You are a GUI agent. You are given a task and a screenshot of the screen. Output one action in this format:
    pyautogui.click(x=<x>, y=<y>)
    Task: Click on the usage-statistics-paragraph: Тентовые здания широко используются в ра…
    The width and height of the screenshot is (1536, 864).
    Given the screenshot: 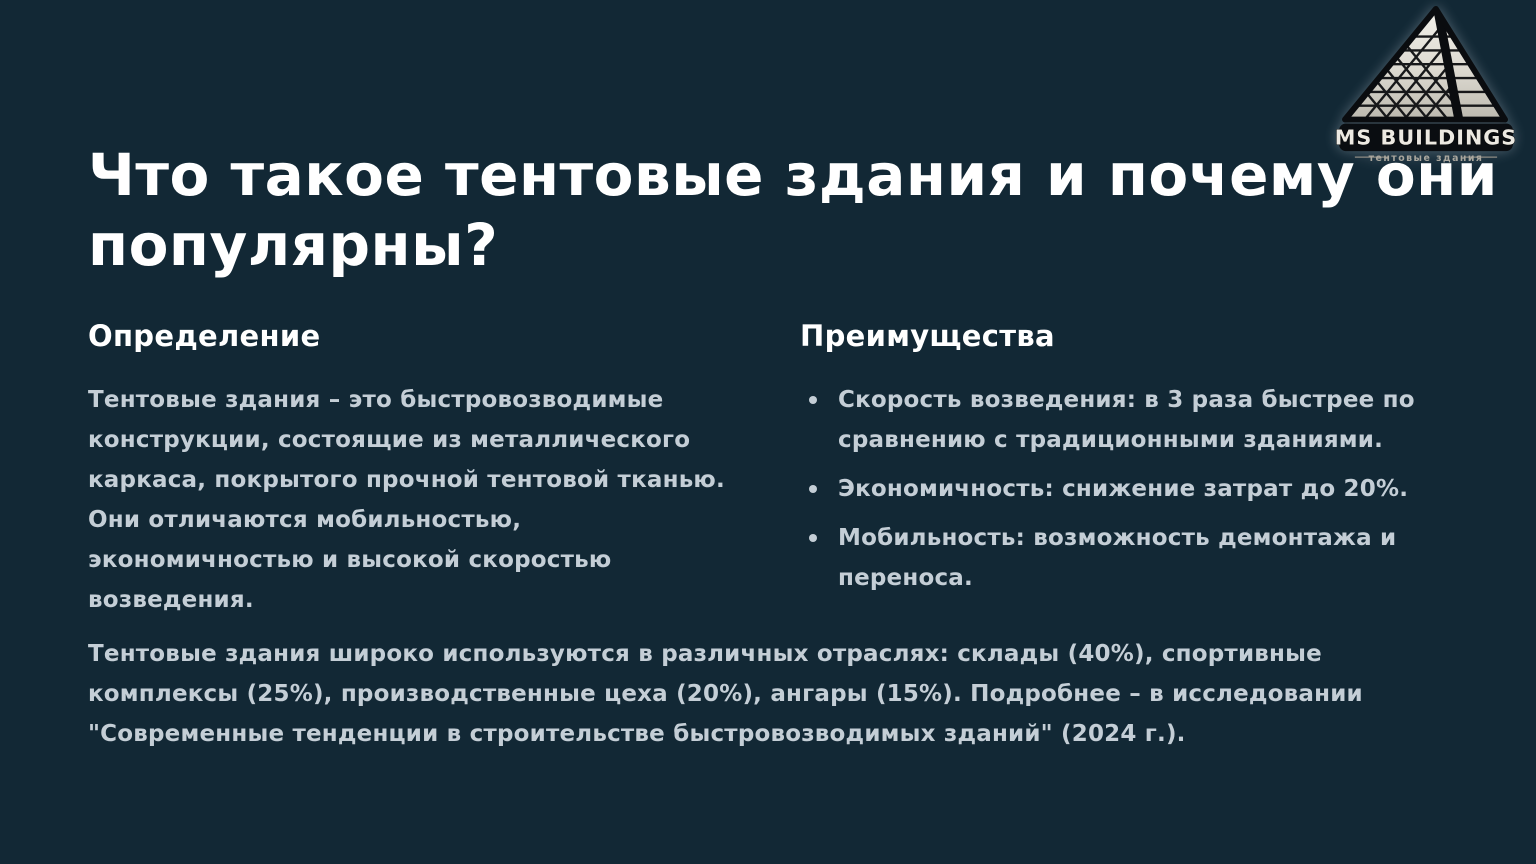 What is the action you would take?
    pyautogui.click(x=725, y=694)
    